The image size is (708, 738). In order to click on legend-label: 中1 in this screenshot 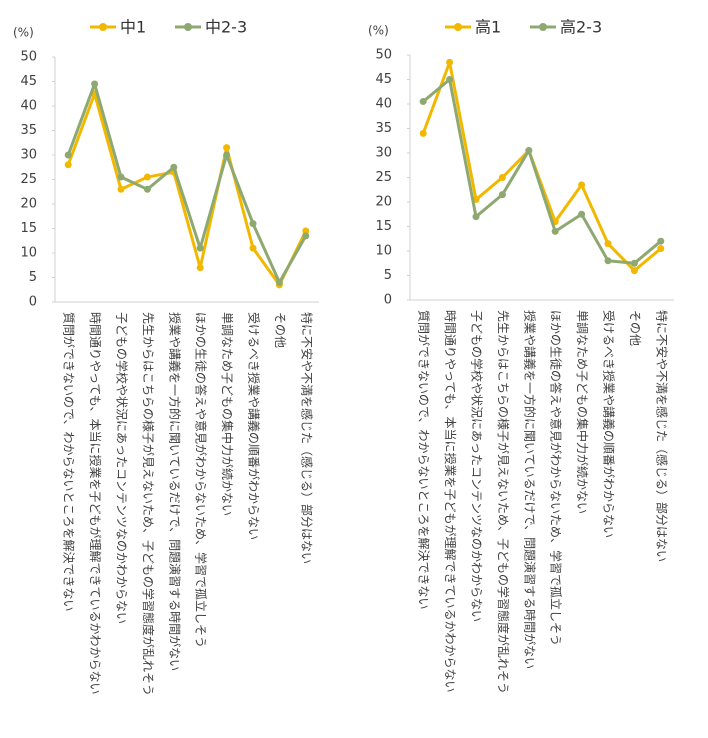, I will do `click(133, 27)`.